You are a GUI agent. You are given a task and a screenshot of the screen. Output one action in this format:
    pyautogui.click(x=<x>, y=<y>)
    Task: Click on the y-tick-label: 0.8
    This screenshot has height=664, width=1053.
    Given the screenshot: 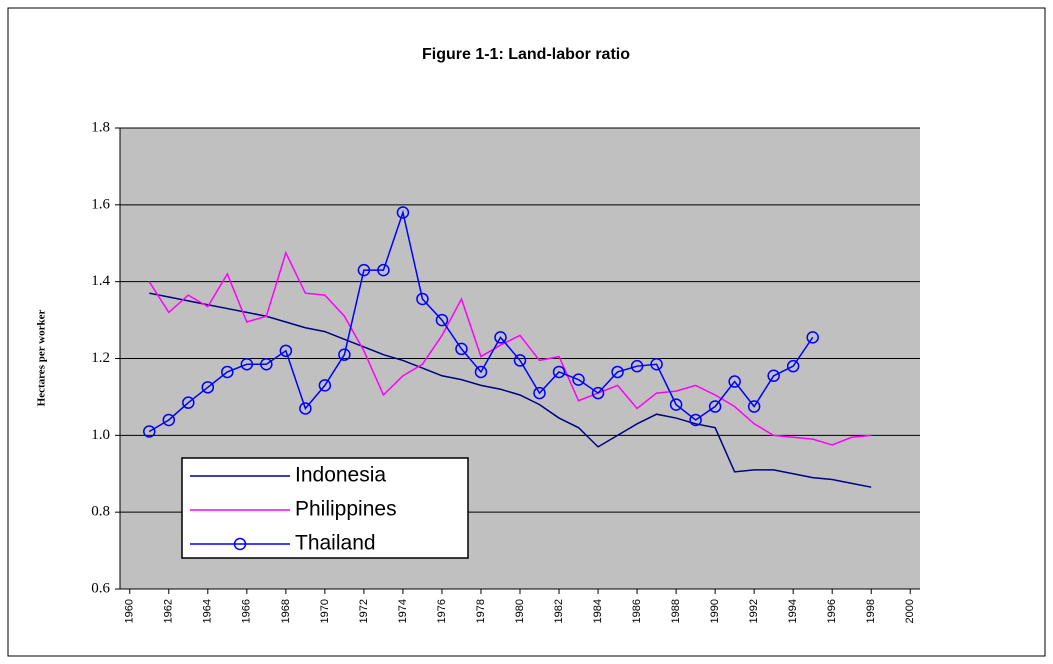 What is the action you would take?
    pyautogui.click(x=100, y=512)
    